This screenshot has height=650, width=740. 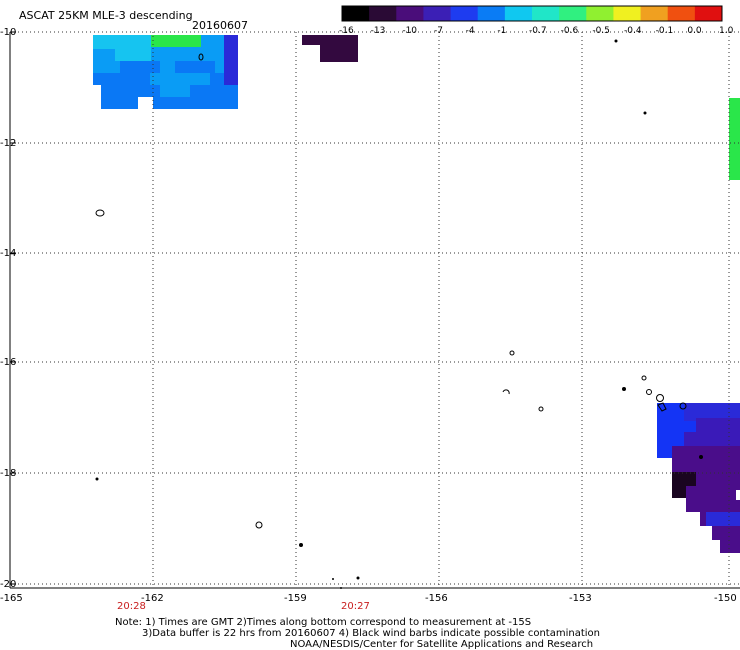 What do you see at coordinates (295, 598) in the screenshot?
I see `lon-label-159: -159` at bounding box center [295, 598].